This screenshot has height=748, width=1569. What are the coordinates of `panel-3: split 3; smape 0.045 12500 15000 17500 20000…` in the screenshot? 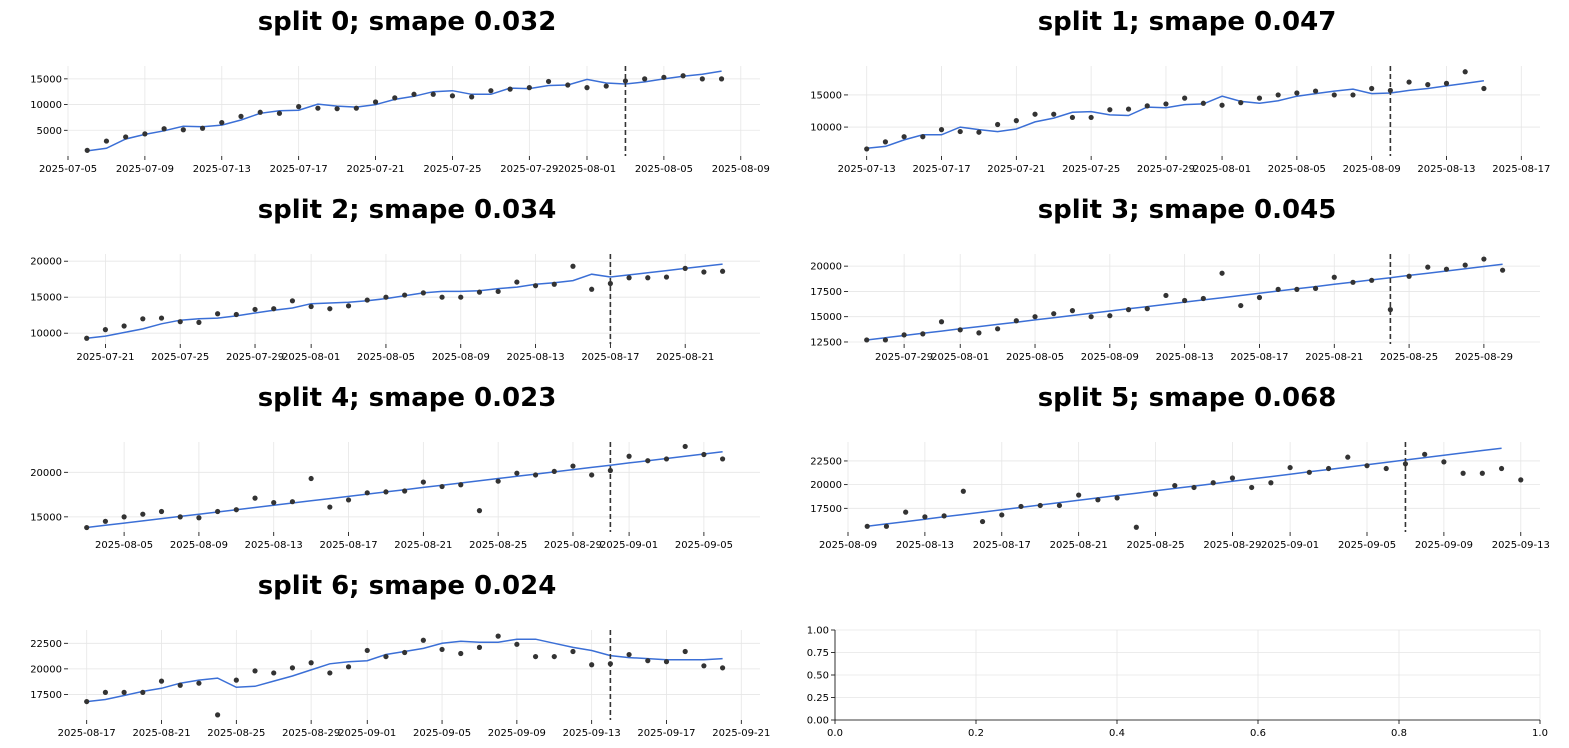 It's located at (1175, 279).